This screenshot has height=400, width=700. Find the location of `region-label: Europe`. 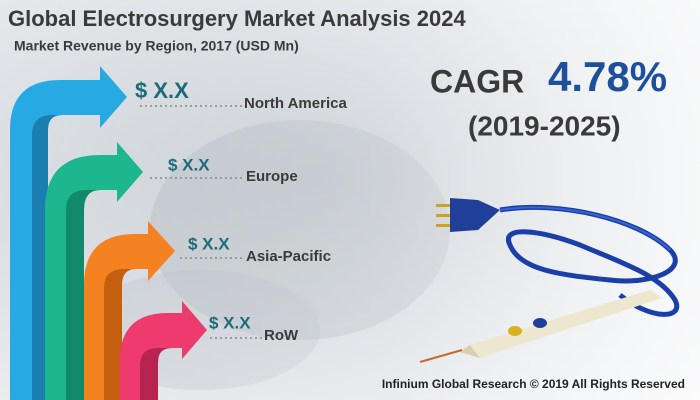

region-label: Europe is located at coordinates (272, 176).